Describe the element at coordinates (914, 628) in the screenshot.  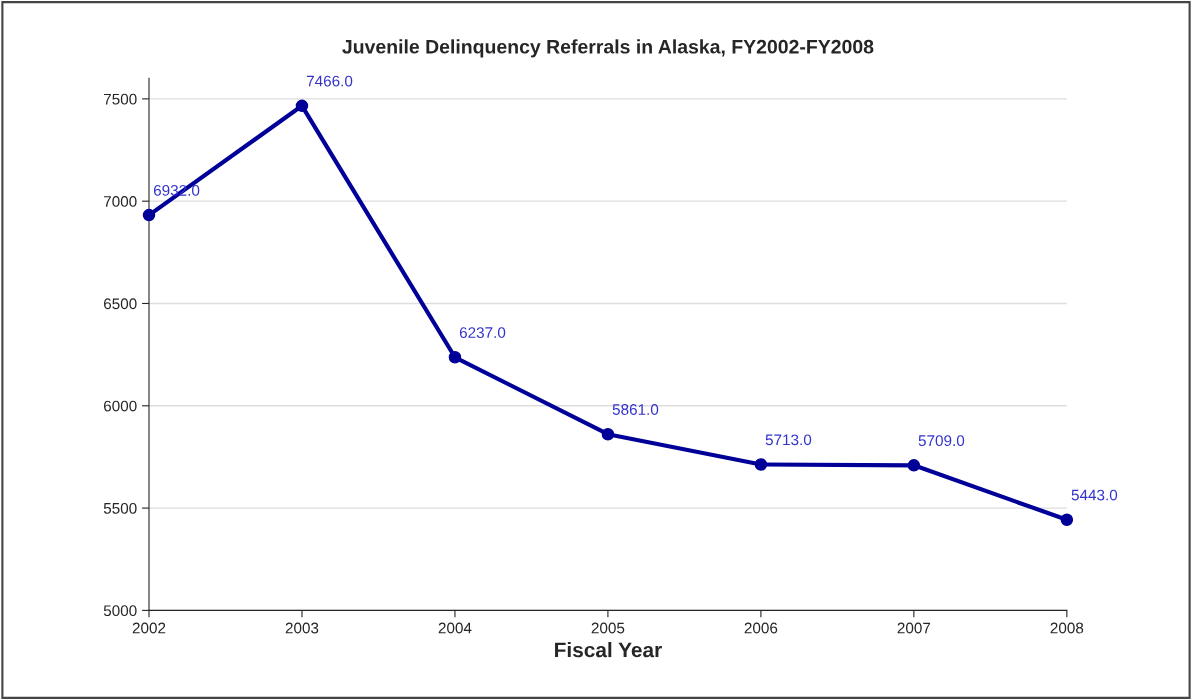
I see `x-tick-label: 2007` at that location.